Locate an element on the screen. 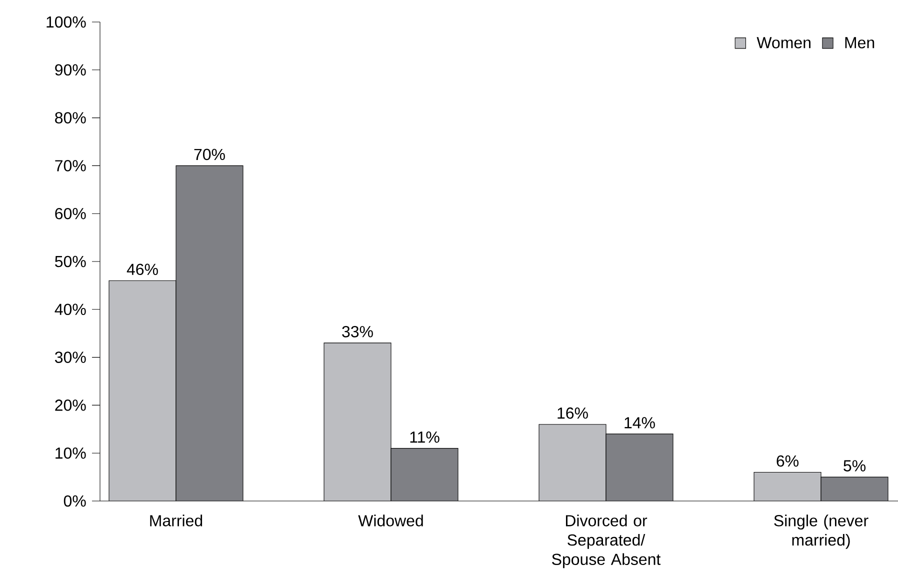 The width and height of the screenshot is (898, 586). data-label: 6% is located at coordinates (787, 461).